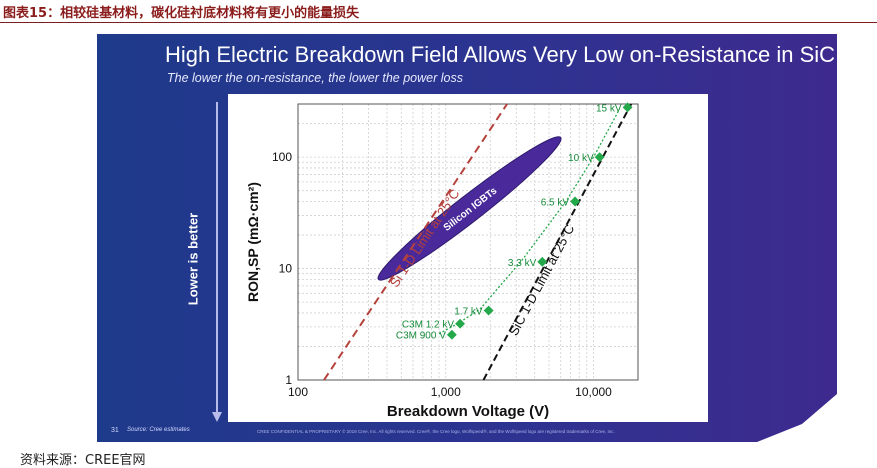  I want to click on silicon-igbt-region, so click(469, 208).